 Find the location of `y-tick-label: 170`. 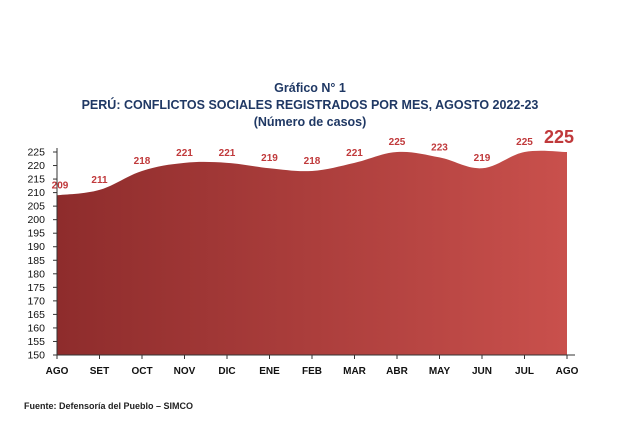

y-tick-label: 170 is located at coordinates (36, 301).